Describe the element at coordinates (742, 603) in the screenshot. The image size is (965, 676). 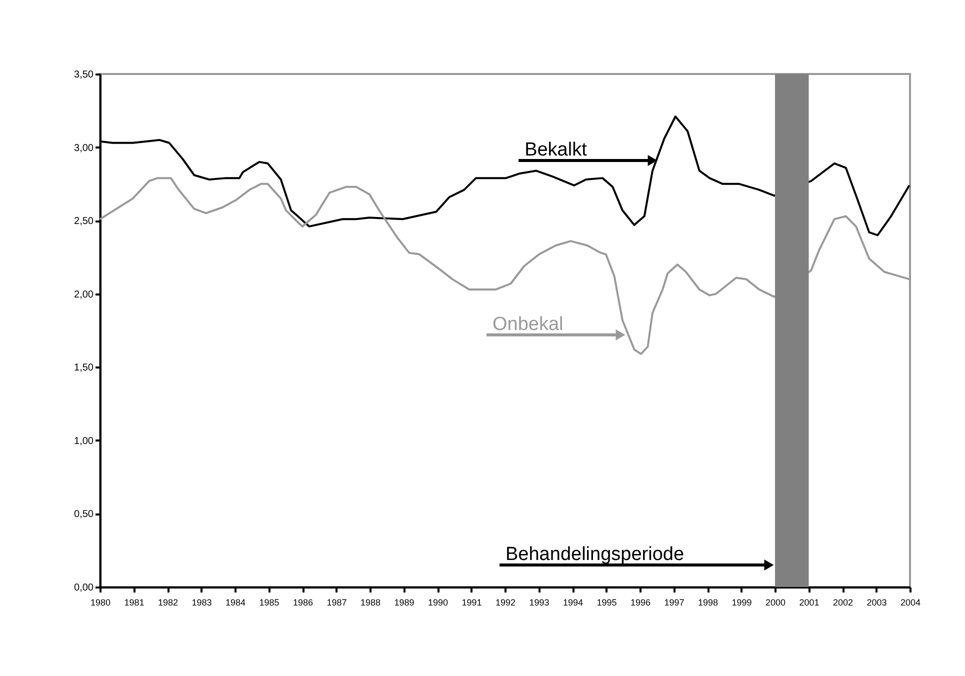
I see `x-tick-label: 1999` at that location.